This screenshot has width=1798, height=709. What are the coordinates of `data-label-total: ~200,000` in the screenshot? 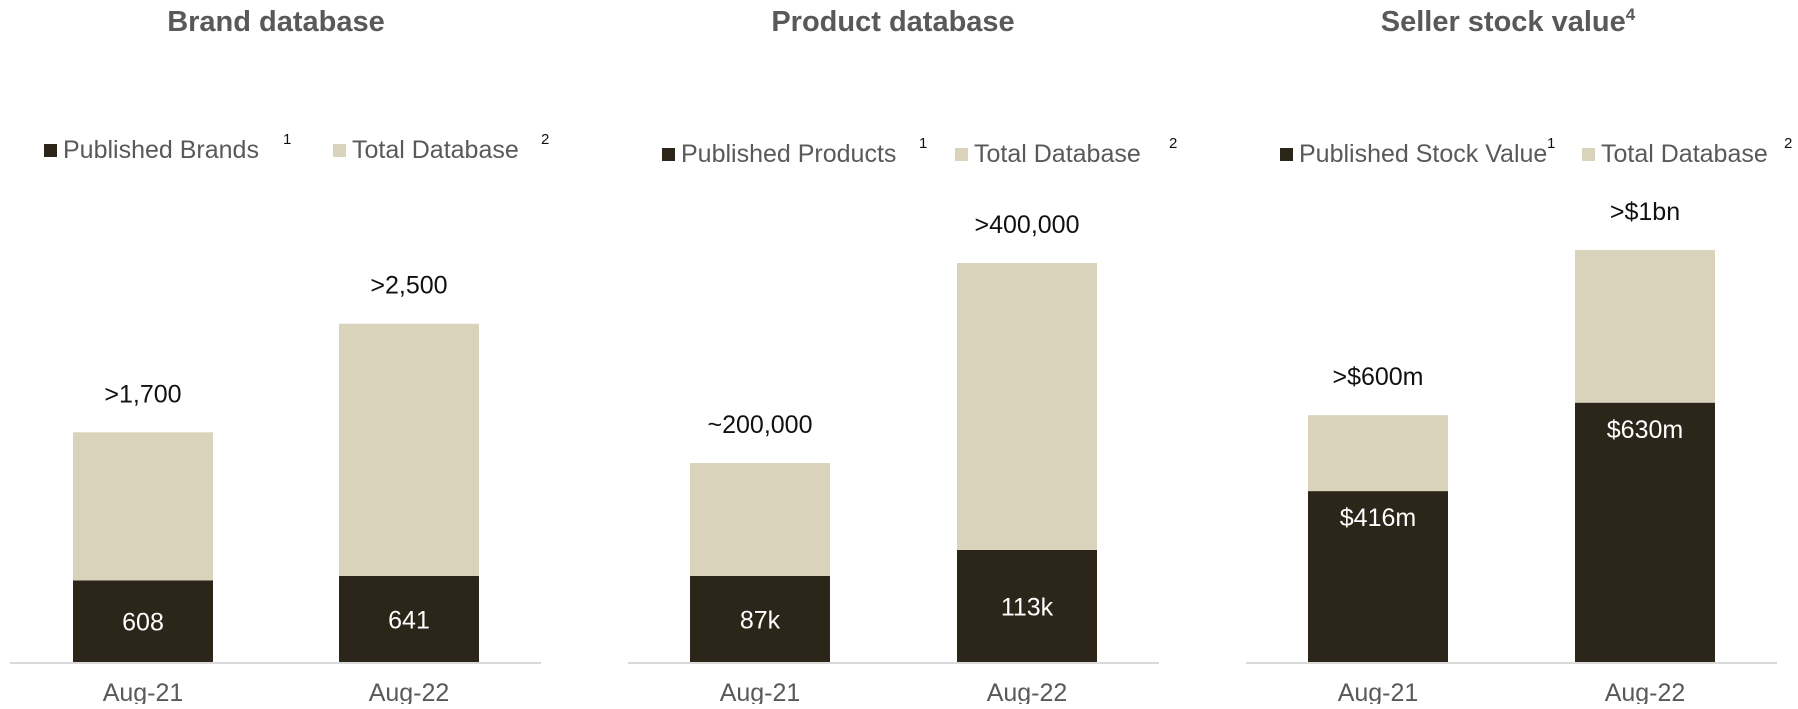 It's located at (760, 425).